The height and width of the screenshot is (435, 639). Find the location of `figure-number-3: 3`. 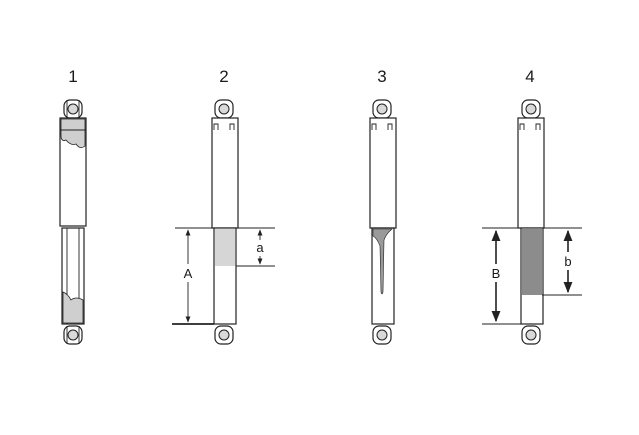

figure-number-3: 3 is located at coordinates (381, 76).